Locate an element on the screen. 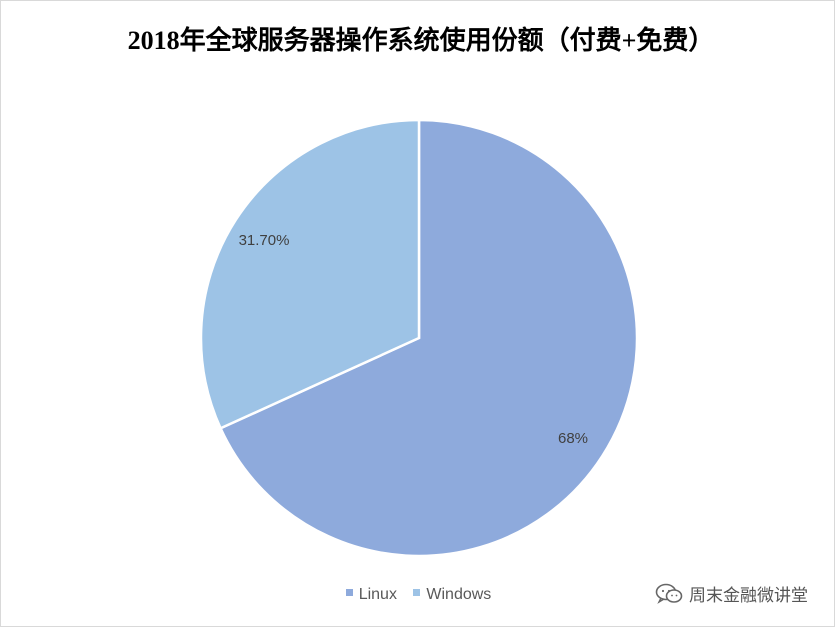 This screenshot has width=835, height=628. data-label-windows: 31.70% is located at coordinates (264, 240).